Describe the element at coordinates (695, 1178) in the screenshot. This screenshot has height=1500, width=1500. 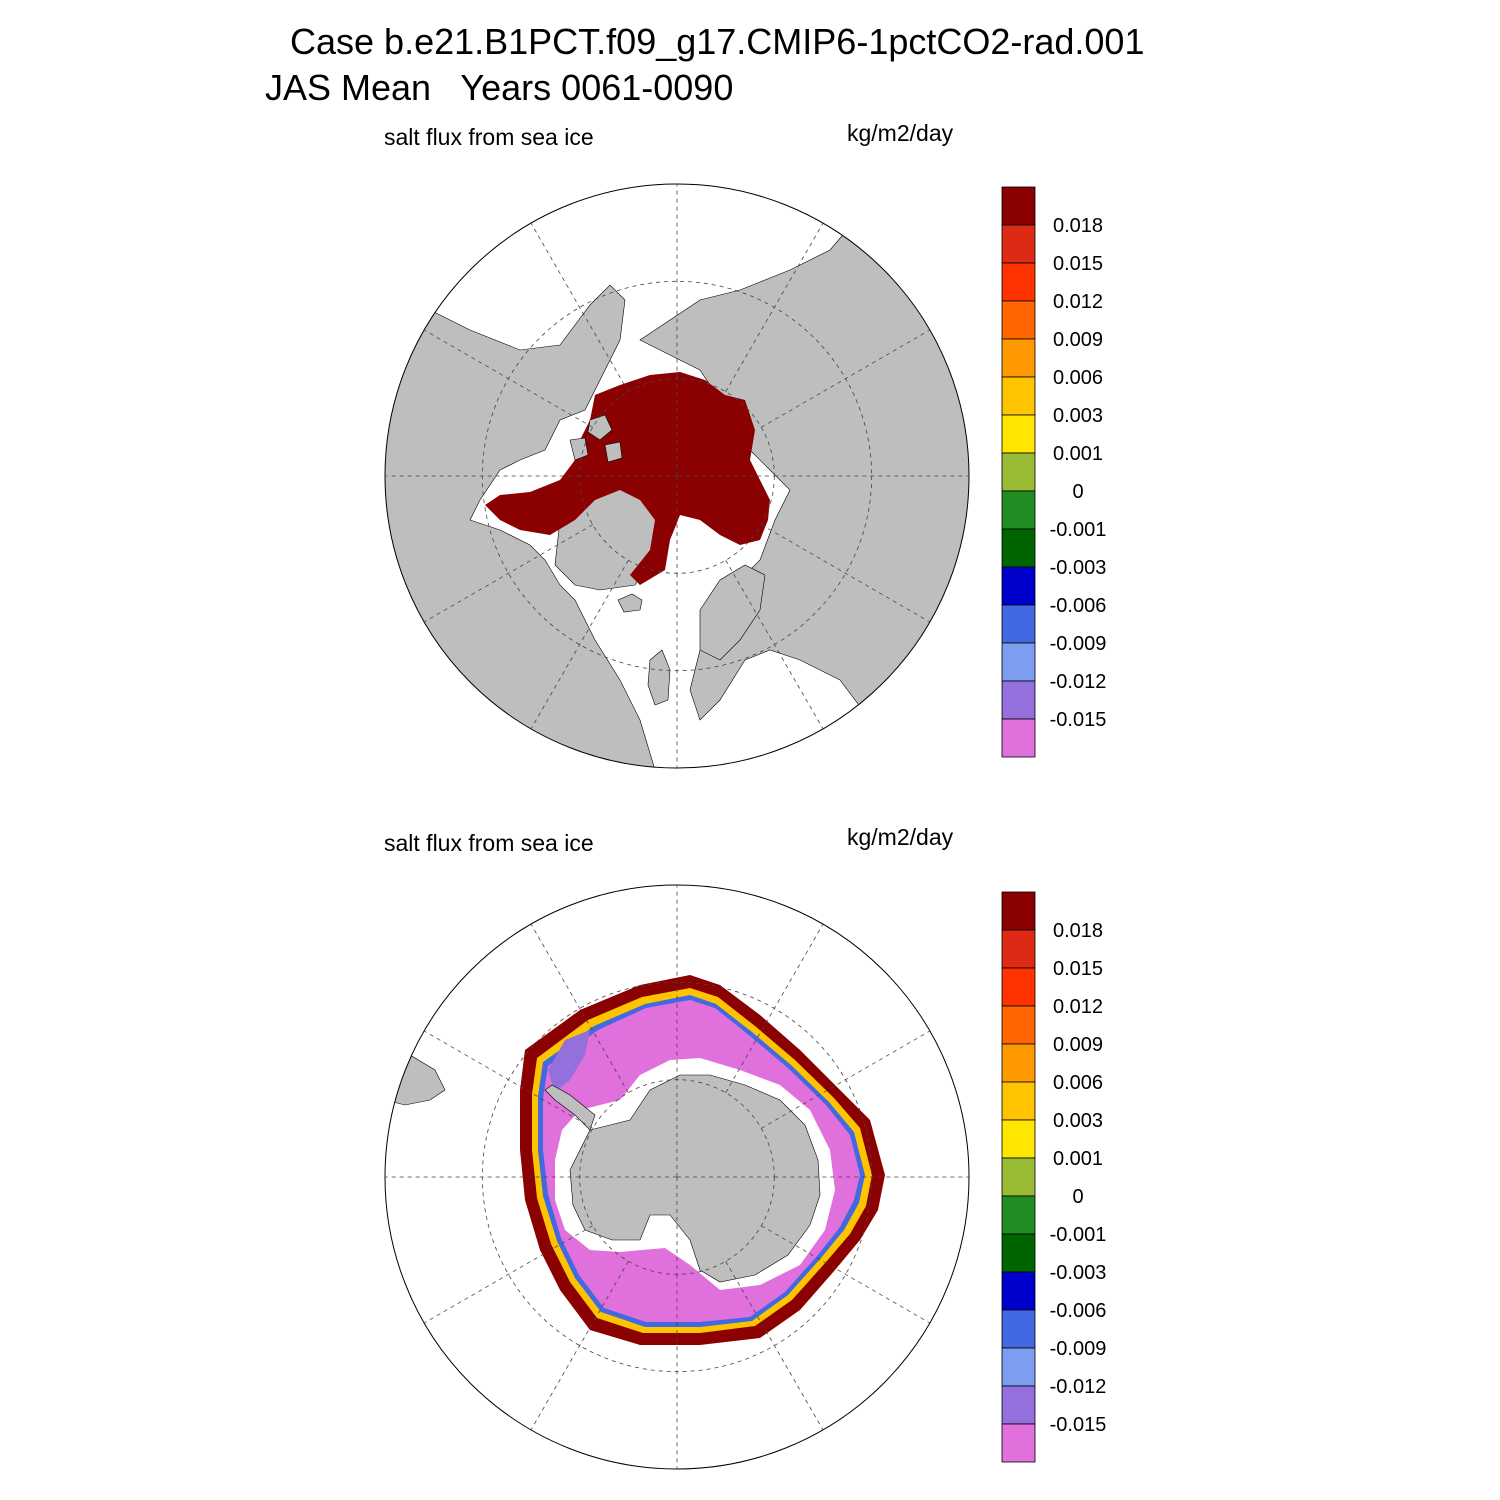
I see `antarctica-land` at that location.